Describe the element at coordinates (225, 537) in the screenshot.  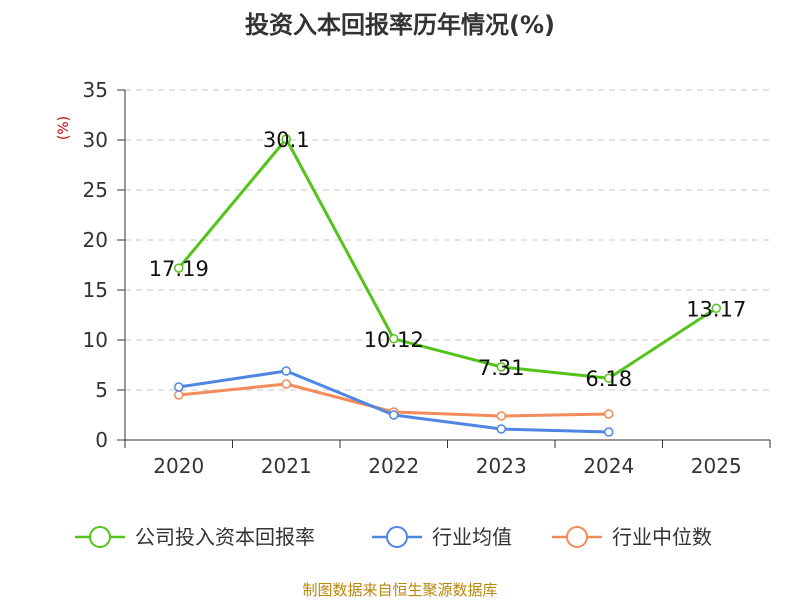
I see `legend-label: 公司投入资本回报率` at that location.